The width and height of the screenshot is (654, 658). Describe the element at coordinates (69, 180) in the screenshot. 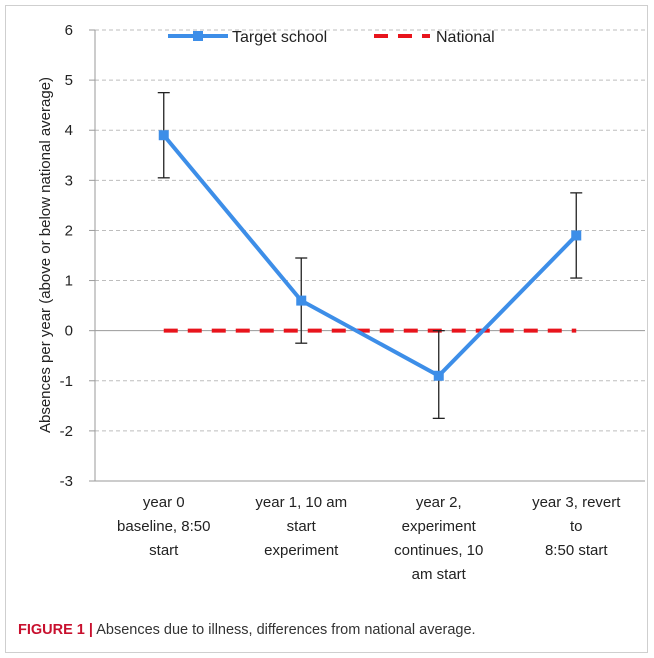

I see `y-tick-label: 3` at that location.